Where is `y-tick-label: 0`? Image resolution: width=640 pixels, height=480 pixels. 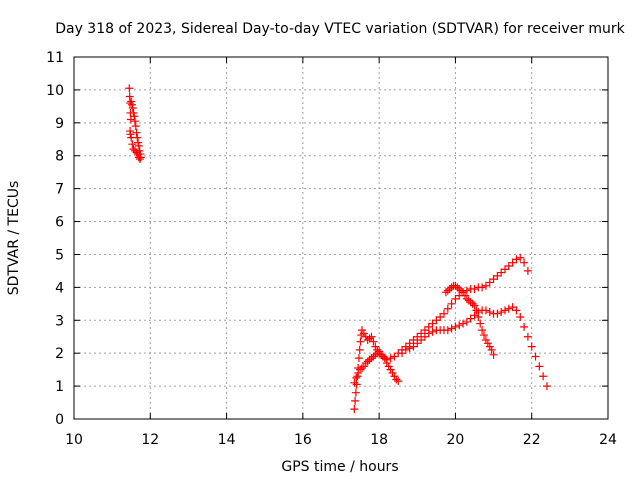 y-tick-label: 0 is located at coordinates (59, 420).